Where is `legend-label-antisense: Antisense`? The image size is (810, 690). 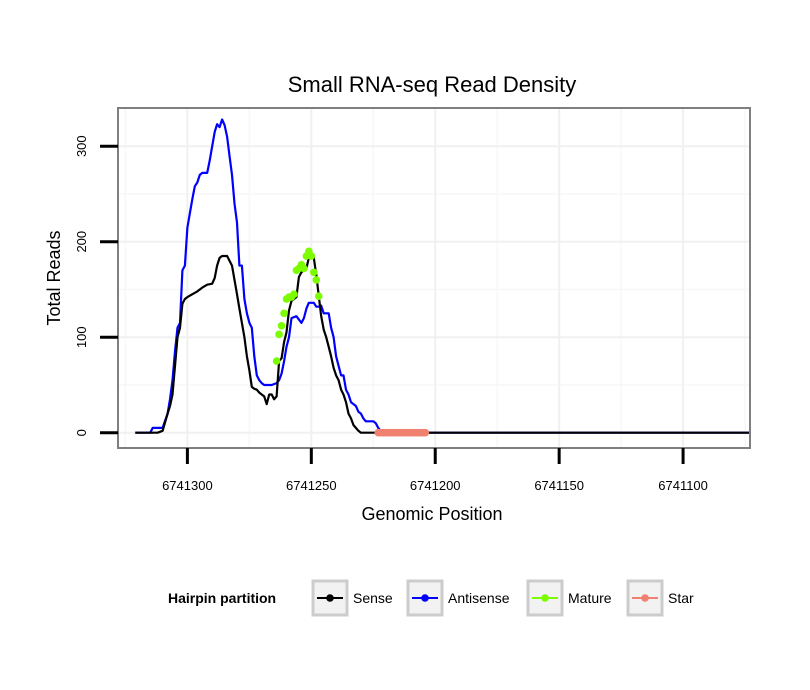 legend-label-antisense: Antisense is located at coordinates (479, 598).